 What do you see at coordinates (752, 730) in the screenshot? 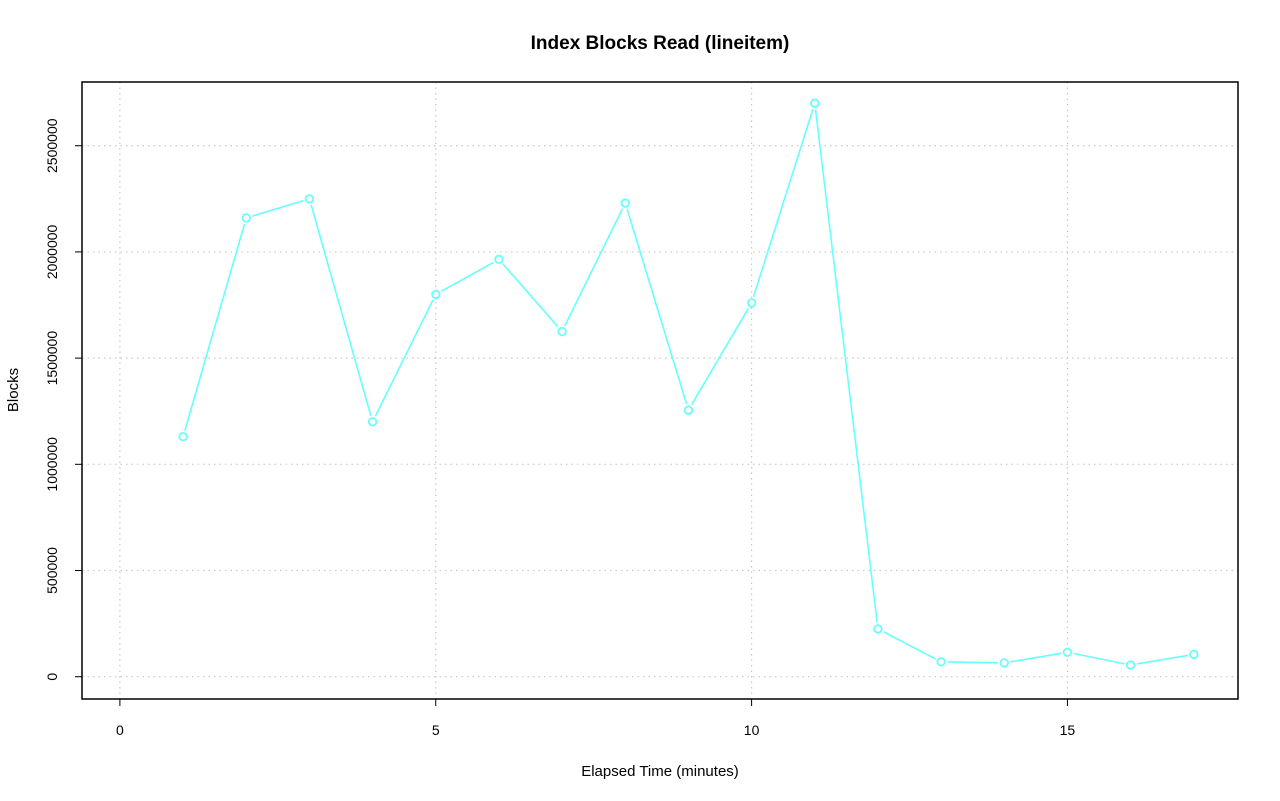
I see `x-tick-label: 10` at bounding box center [752, 730].